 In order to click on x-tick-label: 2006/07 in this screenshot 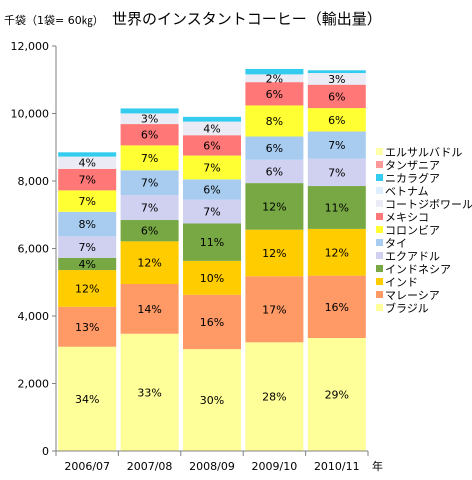, I will do `click(87, 466)`.